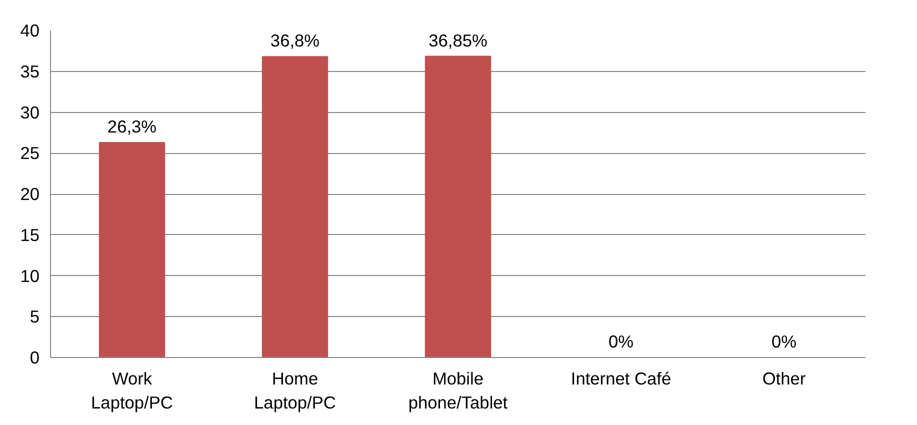  What do you see at coordinates (30, 234) in the screenshot?
I see `y-tick-label: 15` at bounding box center [30, 234].